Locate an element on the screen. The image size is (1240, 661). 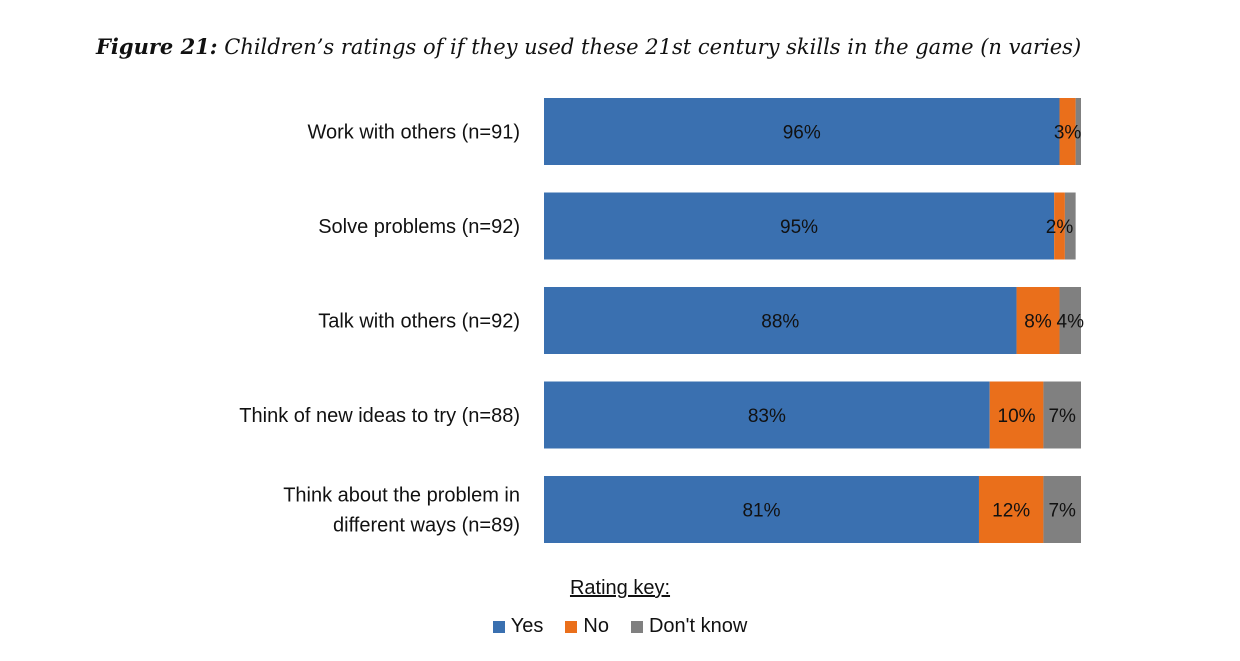
data-label: 83% is located at coordinates (767, 416).